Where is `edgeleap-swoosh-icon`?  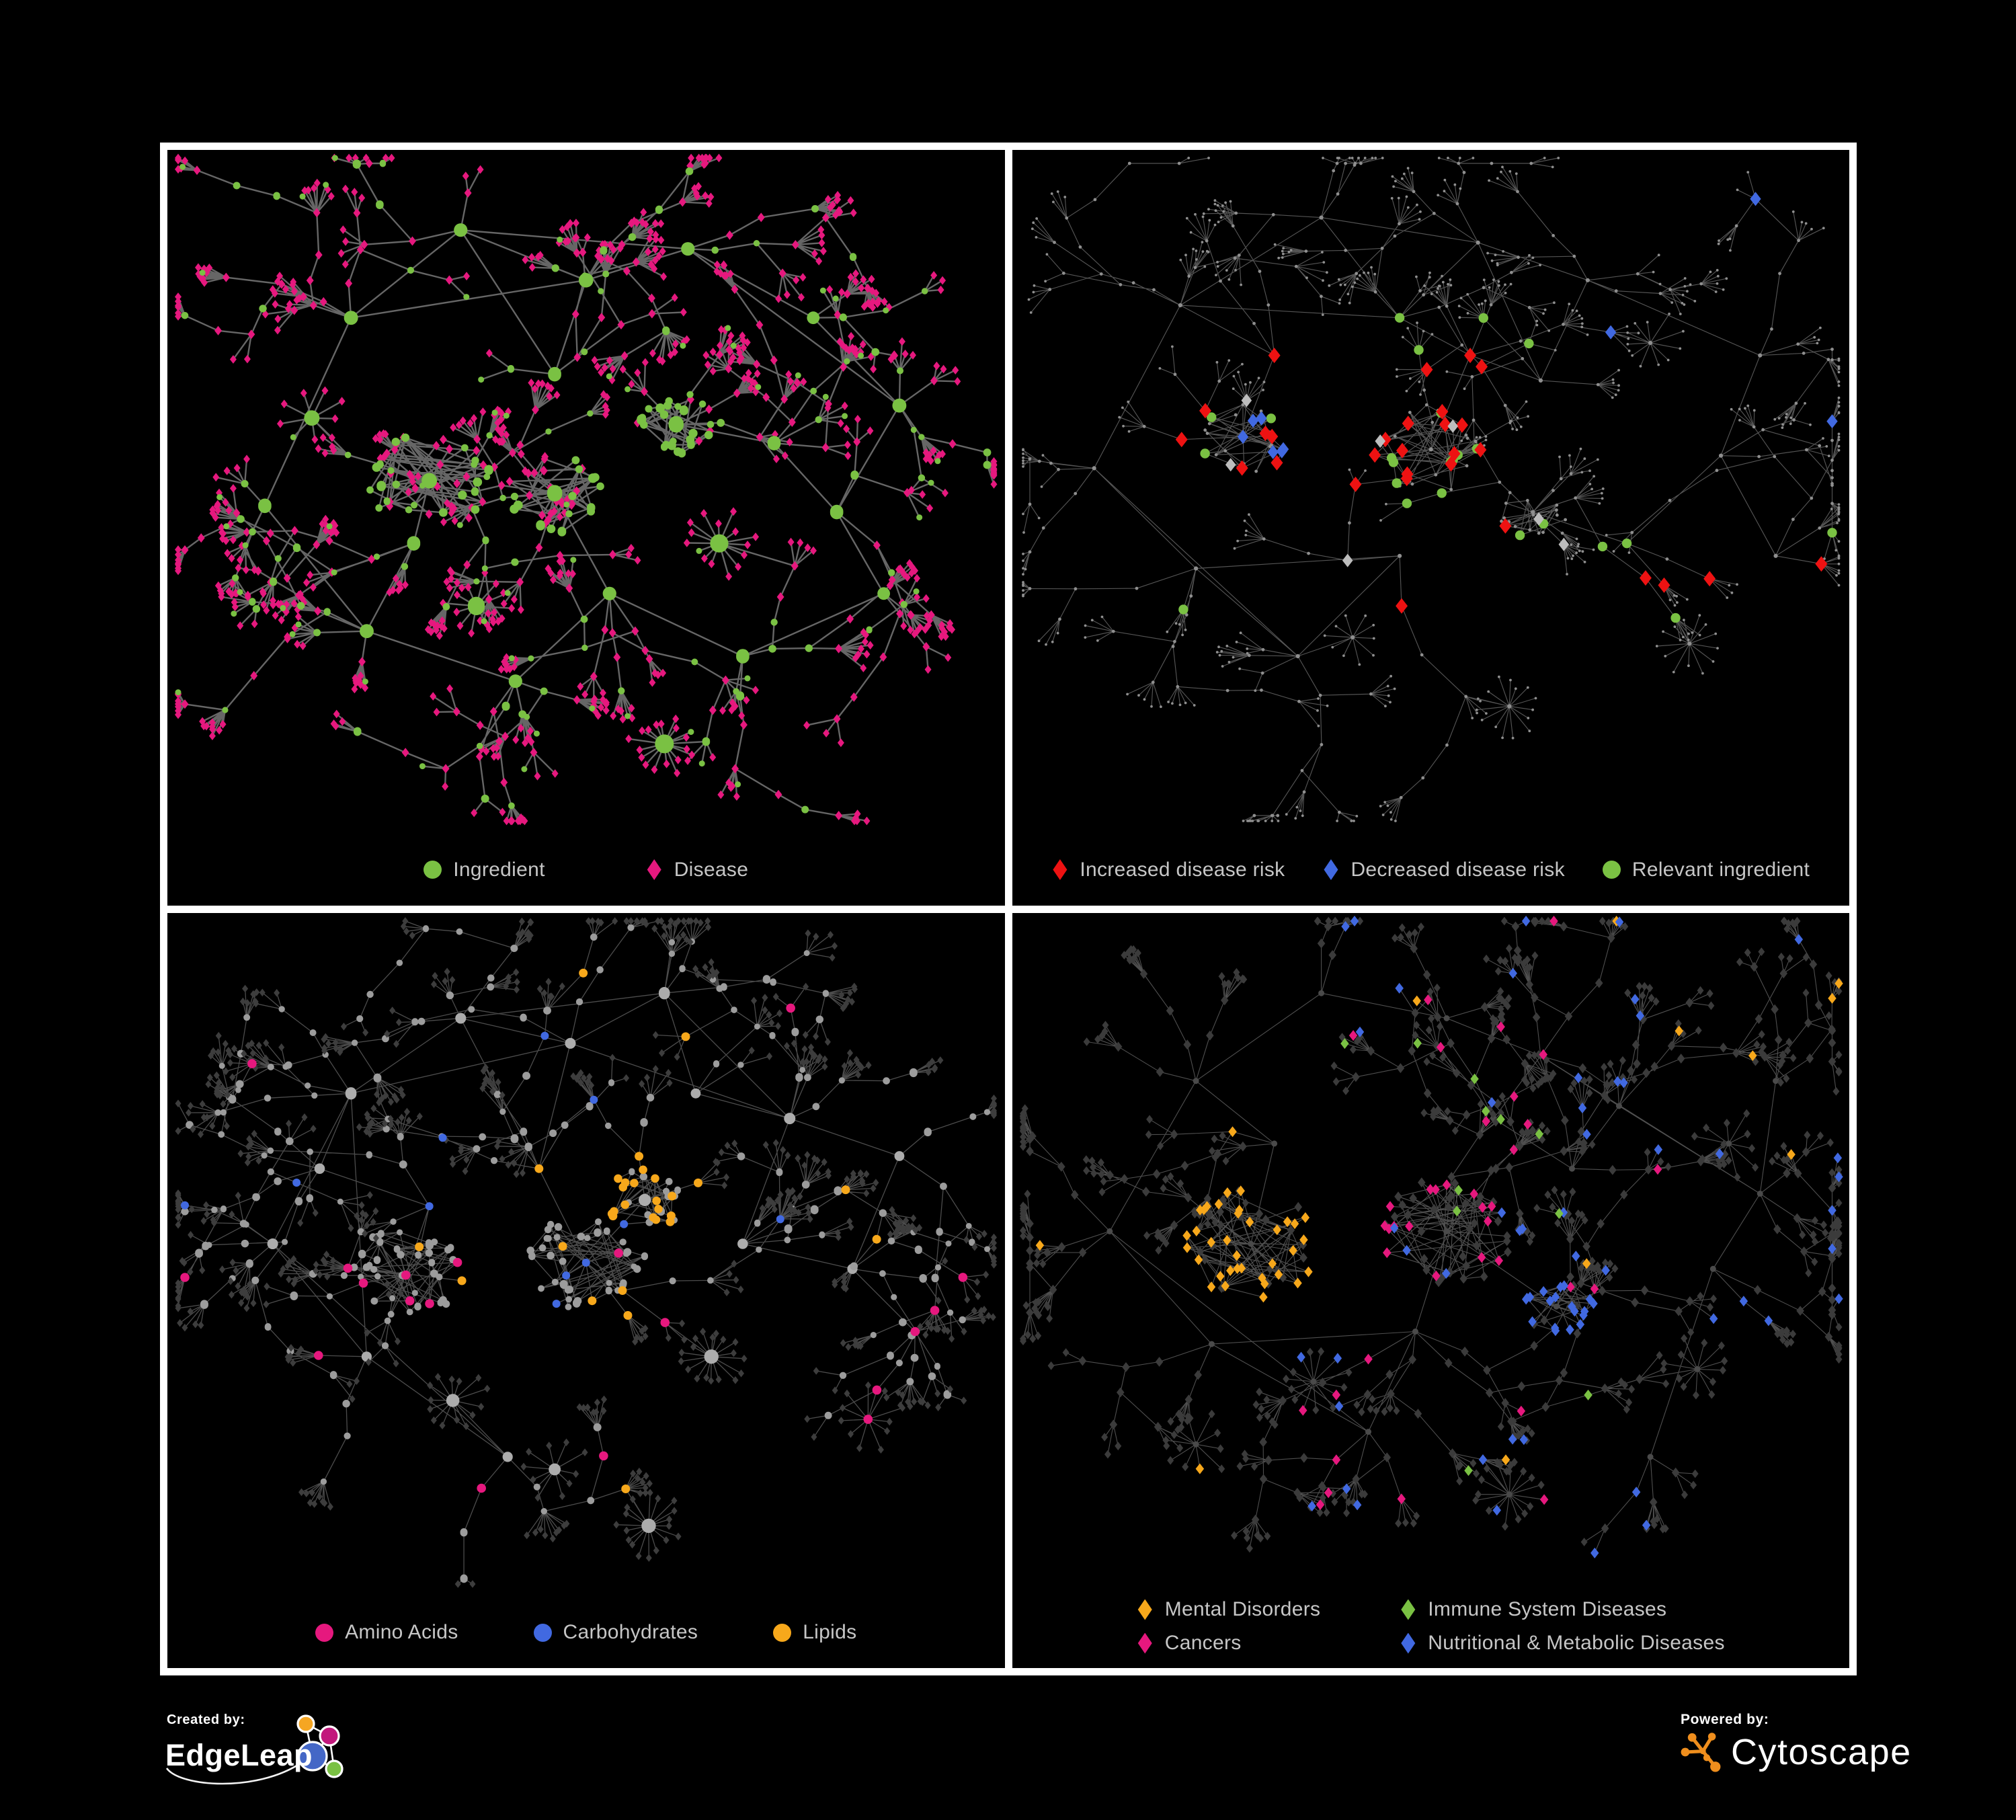 edgeleap-swoosh-icon is located at coordinates (233, 1773).